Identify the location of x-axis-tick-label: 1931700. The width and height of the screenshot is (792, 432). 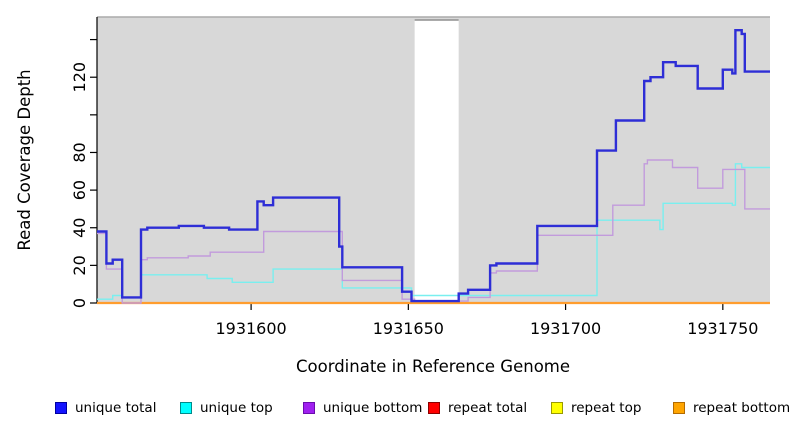
(565, 328).